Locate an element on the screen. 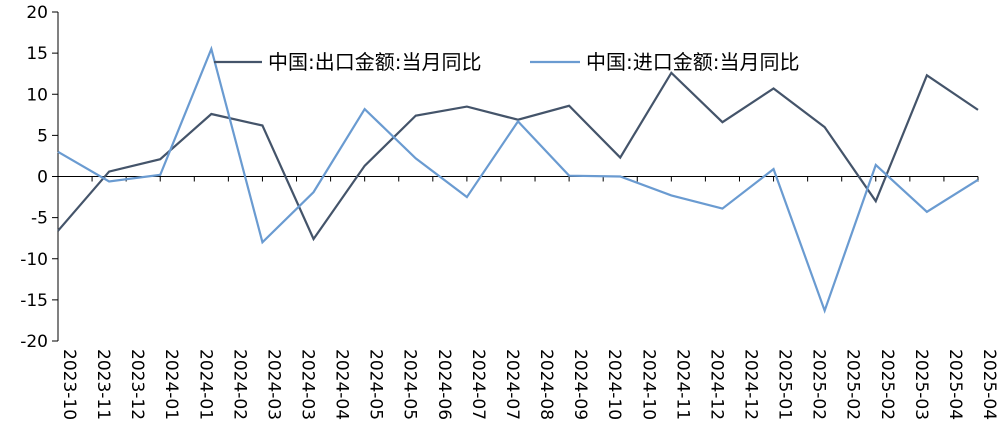 This screenshot has height=444, width=1008. y-ticks: 20 15 10 5 0 -5 -10 -15 -20 is located at coordinates (39, 177).